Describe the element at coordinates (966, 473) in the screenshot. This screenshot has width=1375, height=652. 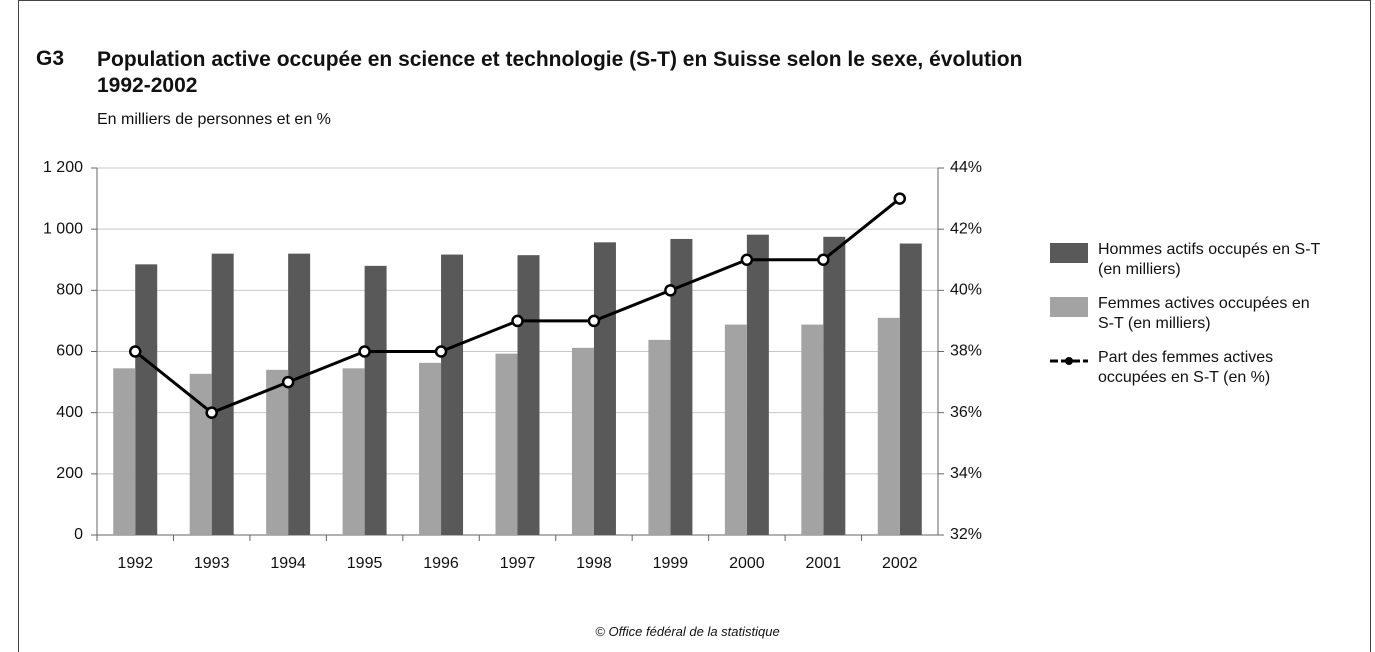
I see `y2-tick-label: 34%` at that location.